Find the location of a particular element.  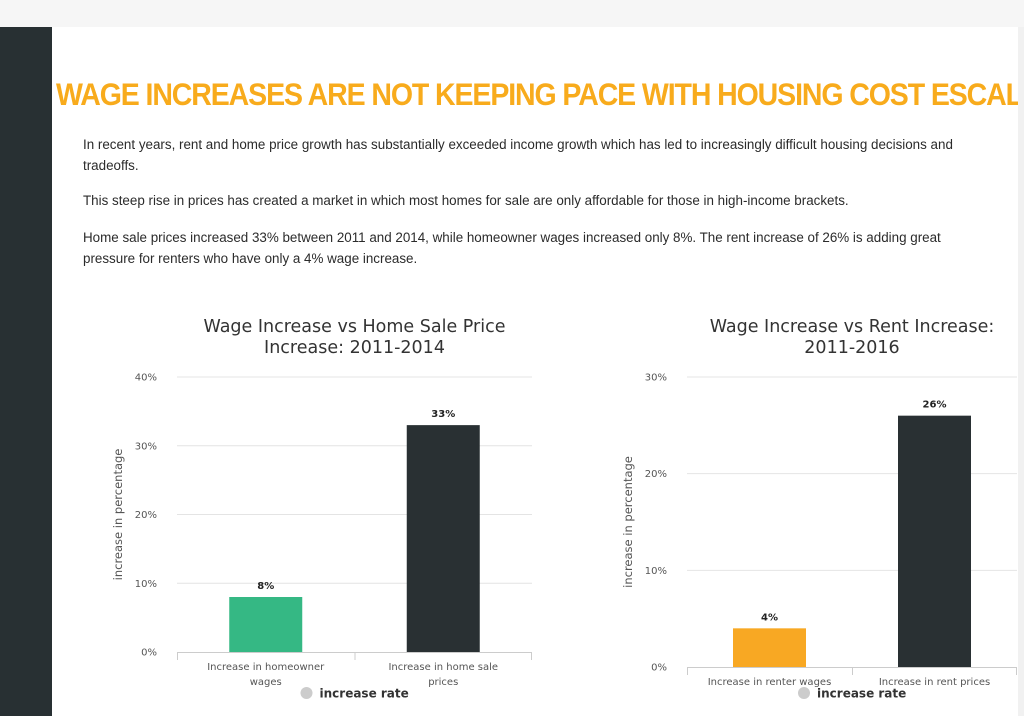

right-edge is located at coordinates (1021, 371).